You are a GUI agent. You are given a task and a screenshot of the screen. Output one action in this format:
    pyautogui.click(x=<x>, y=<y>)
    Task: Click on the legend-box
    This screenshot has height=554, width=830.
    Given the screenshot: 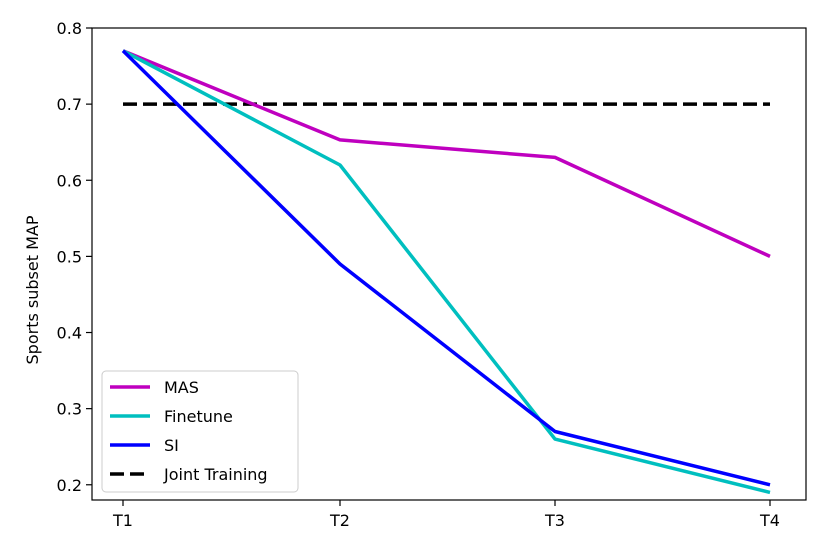 What is the action you would take?
    pyautogui.click(x=200, y=431)
    